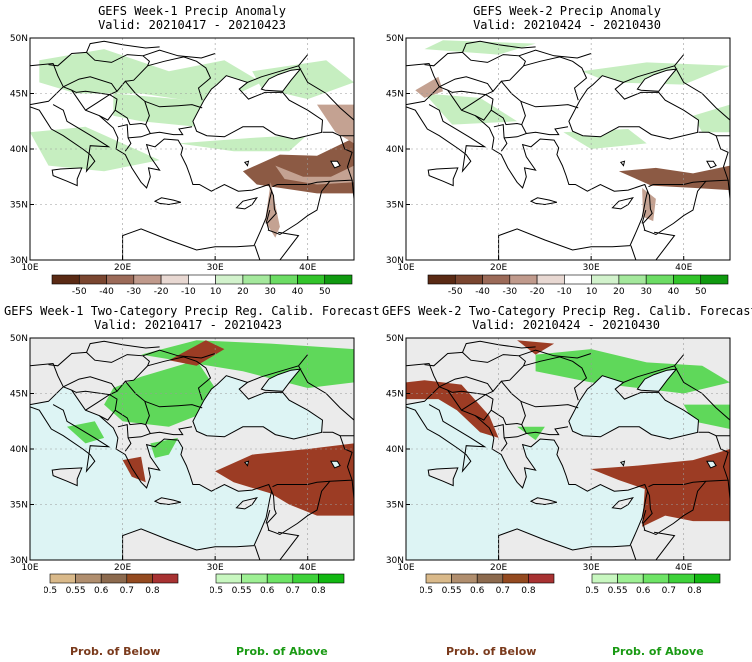  Describe the element at coordinates (111, 584) in the screenshot. I see `prob-below-colorbar-1: 0.5 0.55 0.6 0.7 0.8` at that location.